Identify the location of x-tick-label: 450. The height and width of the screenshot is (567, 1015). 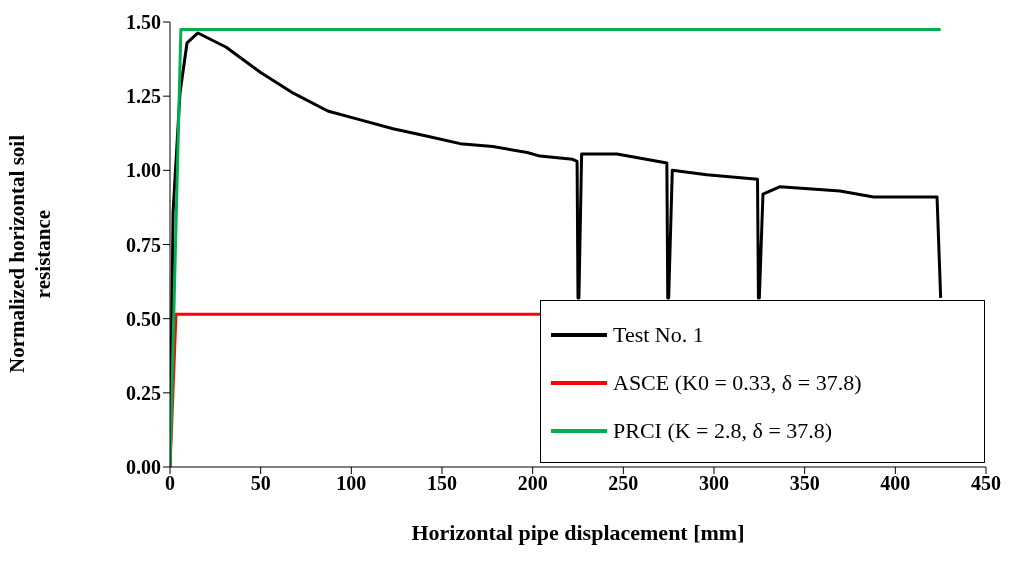
(986, 483).